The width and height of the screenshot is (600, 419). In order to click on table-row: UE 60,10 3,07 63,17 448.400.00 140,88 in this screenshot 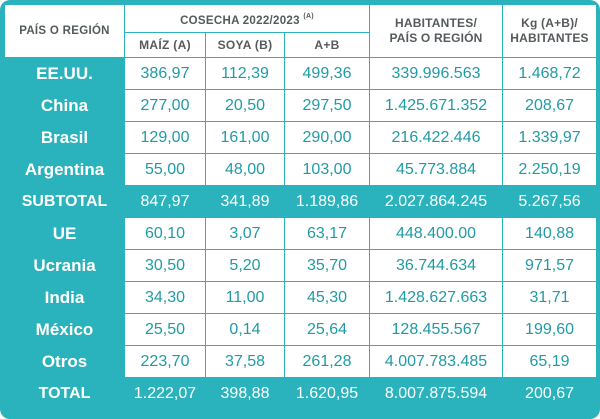, I will do `click(301, 233)`.